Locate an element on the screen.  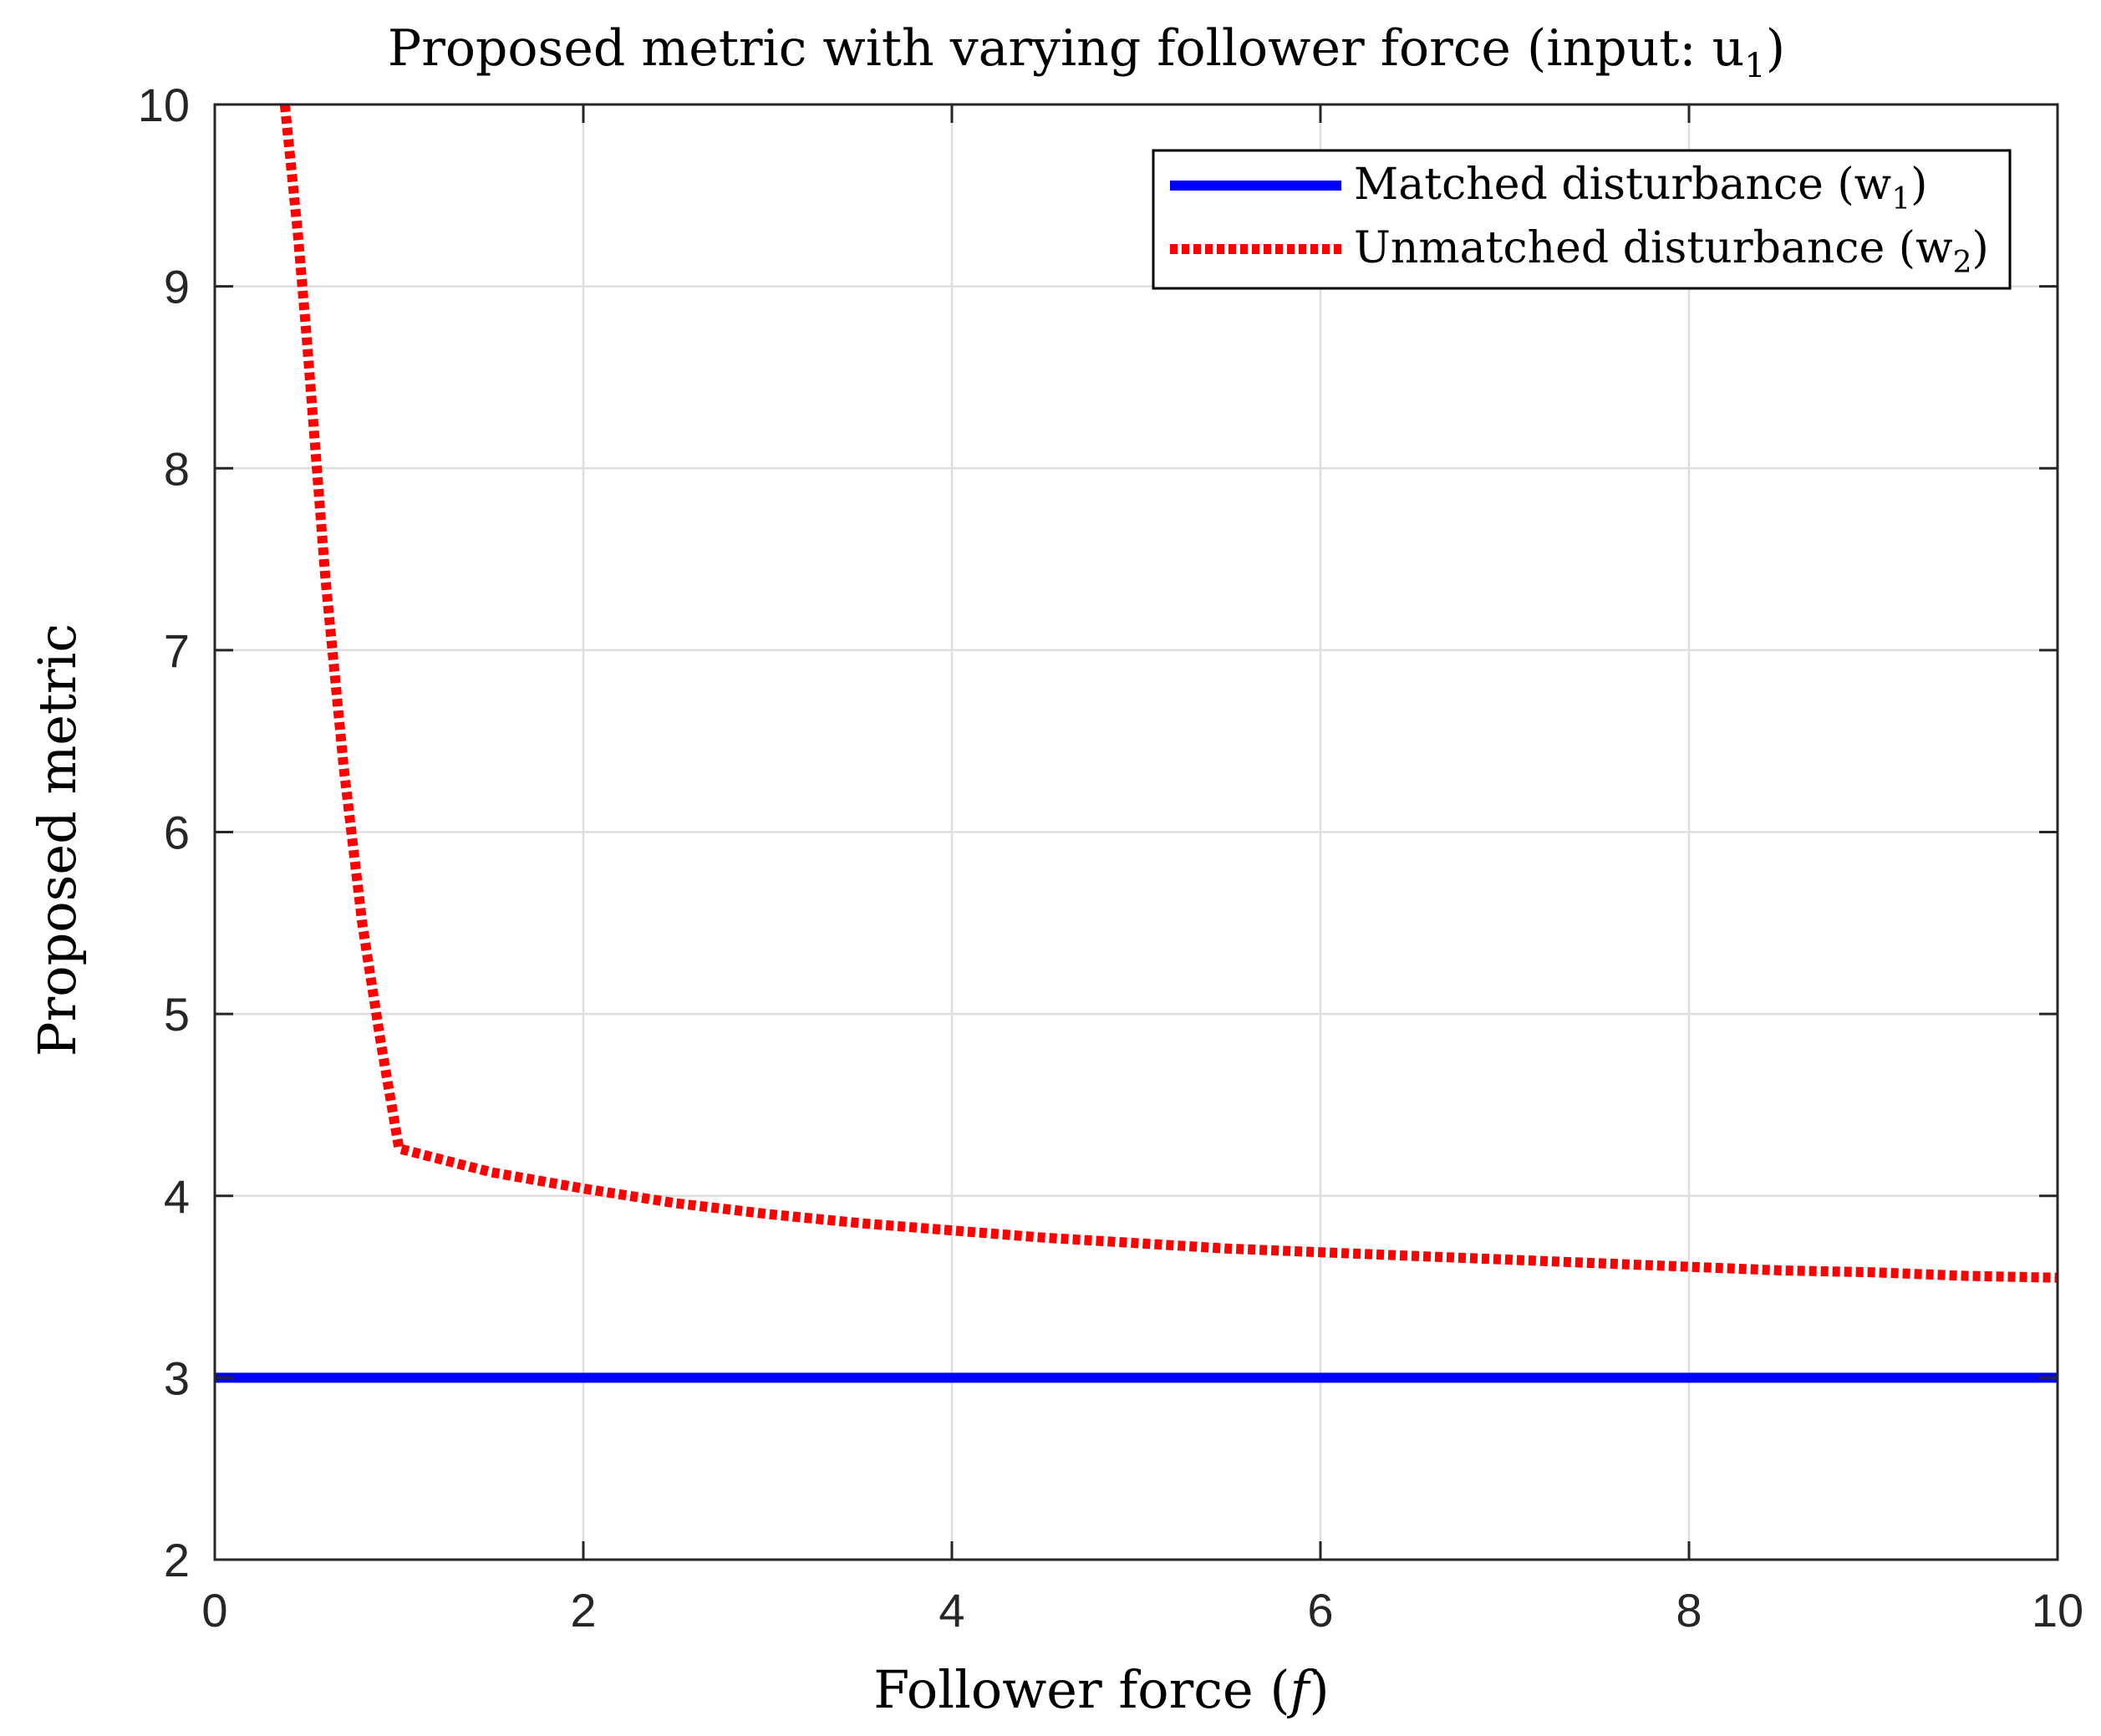
y-tick-label: 5 is located at coordinates (177, 1014).